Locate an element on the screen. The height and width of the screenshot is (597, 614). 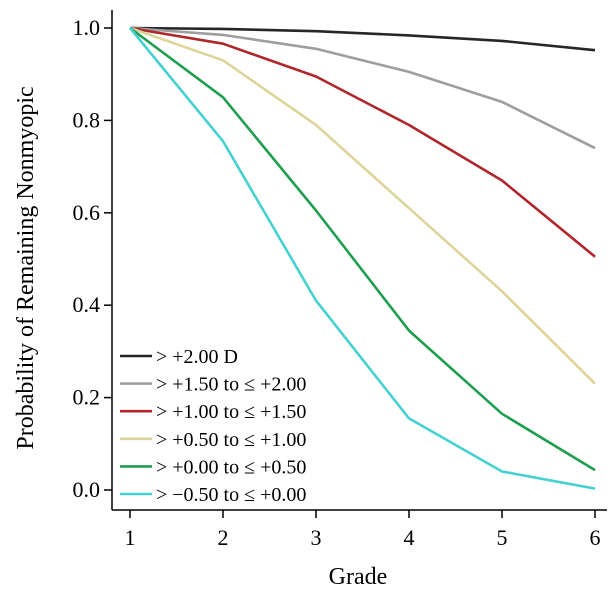
legend-entry: > +0.50 to ≤ +1.00 is located at coordinates (213, 440).